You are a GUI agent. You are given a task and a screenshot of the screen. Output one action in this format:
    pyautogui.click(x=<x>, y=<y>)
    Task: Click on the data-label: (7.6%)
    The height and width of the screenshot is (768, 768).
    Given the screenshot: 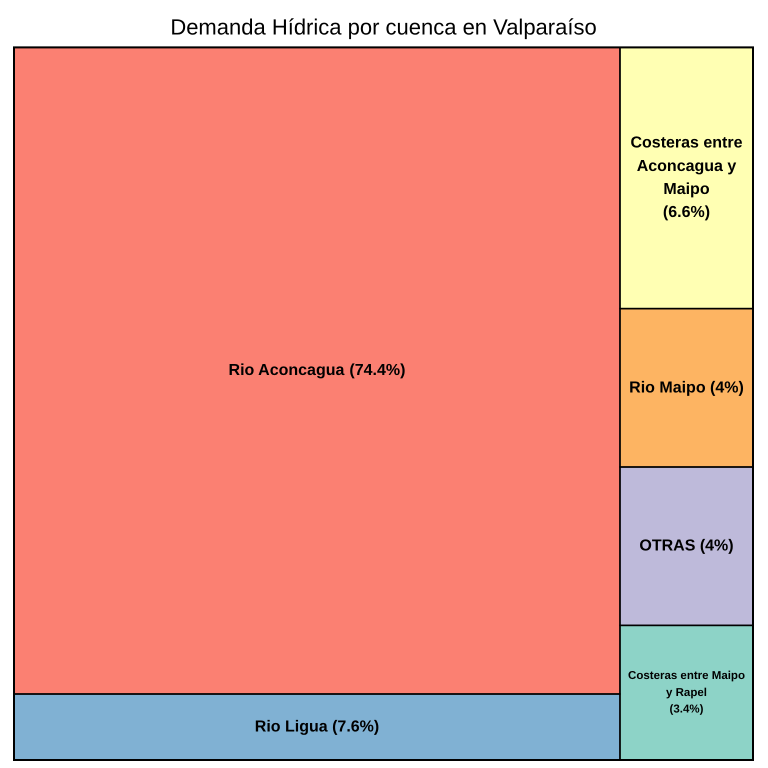 What is the action you would take?
    pyautogui.click(x=356, y=727)
    